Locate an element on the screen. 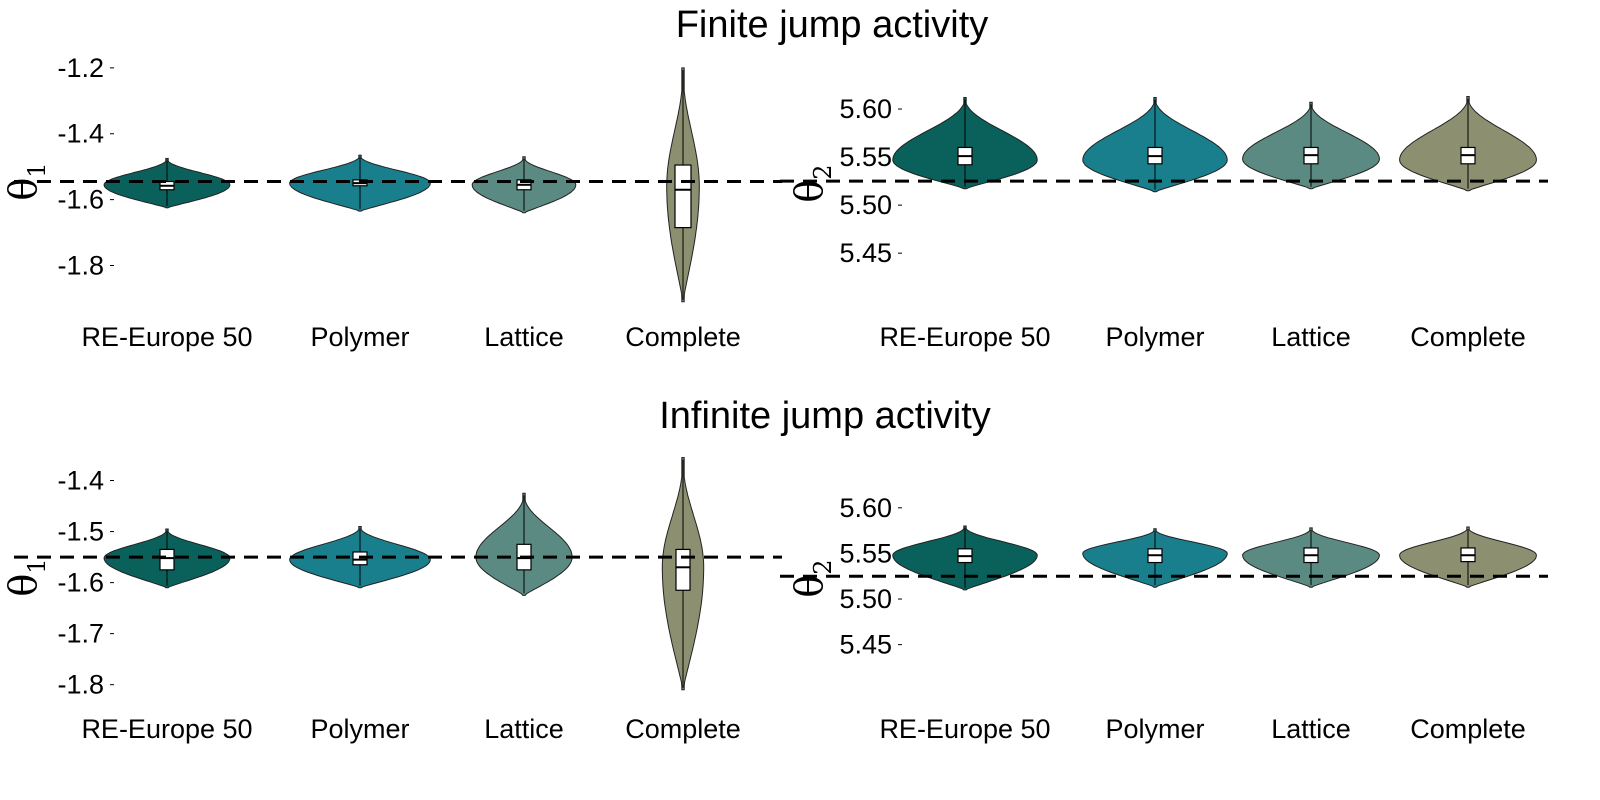  infinite-section-title: Infinite jump activity is located at coordinates (825, 416).